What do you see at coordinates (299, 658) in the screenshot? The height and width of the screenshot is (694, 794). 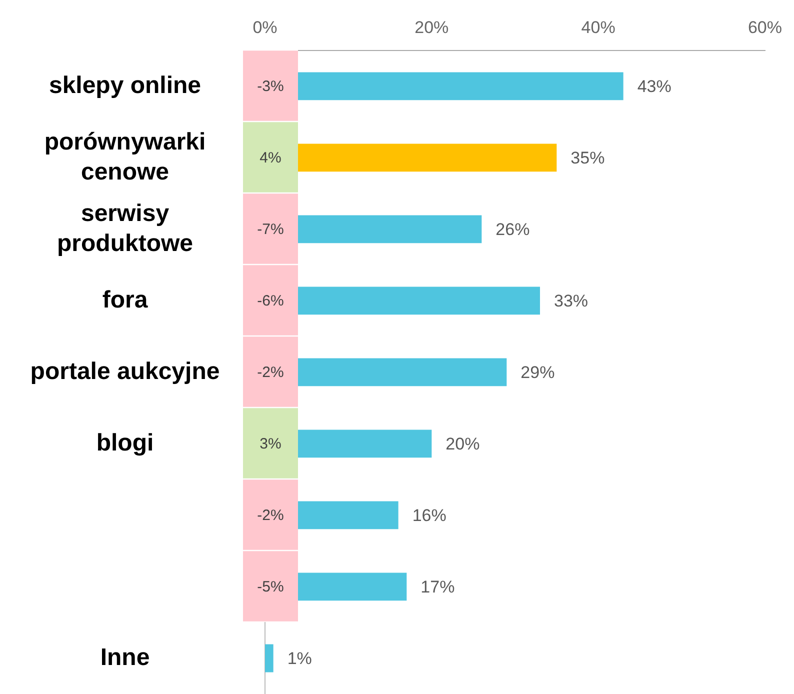 I see `data-label: 1%` at bounding box center [299, 658].